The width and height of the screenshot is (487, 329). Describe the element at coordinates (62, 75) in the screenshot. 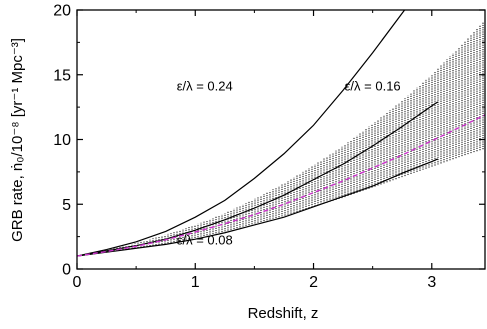

I see `y-tick-label: 15` at that location.